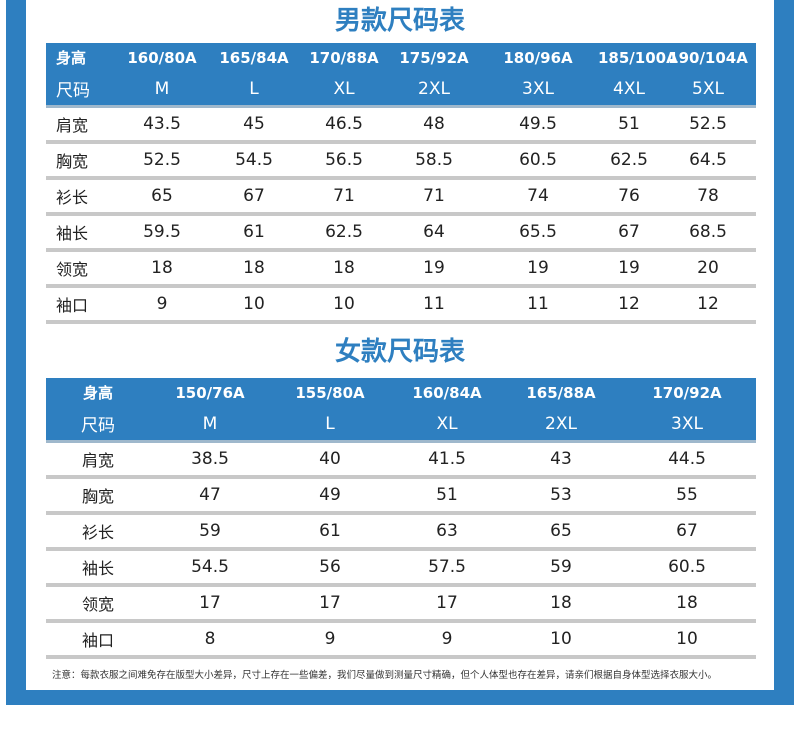 The image size is (800, 732). What do you see at coordinates (708, 305) in the screenshot?
I see `table-cell: 12` at bounding box center [708, 305].